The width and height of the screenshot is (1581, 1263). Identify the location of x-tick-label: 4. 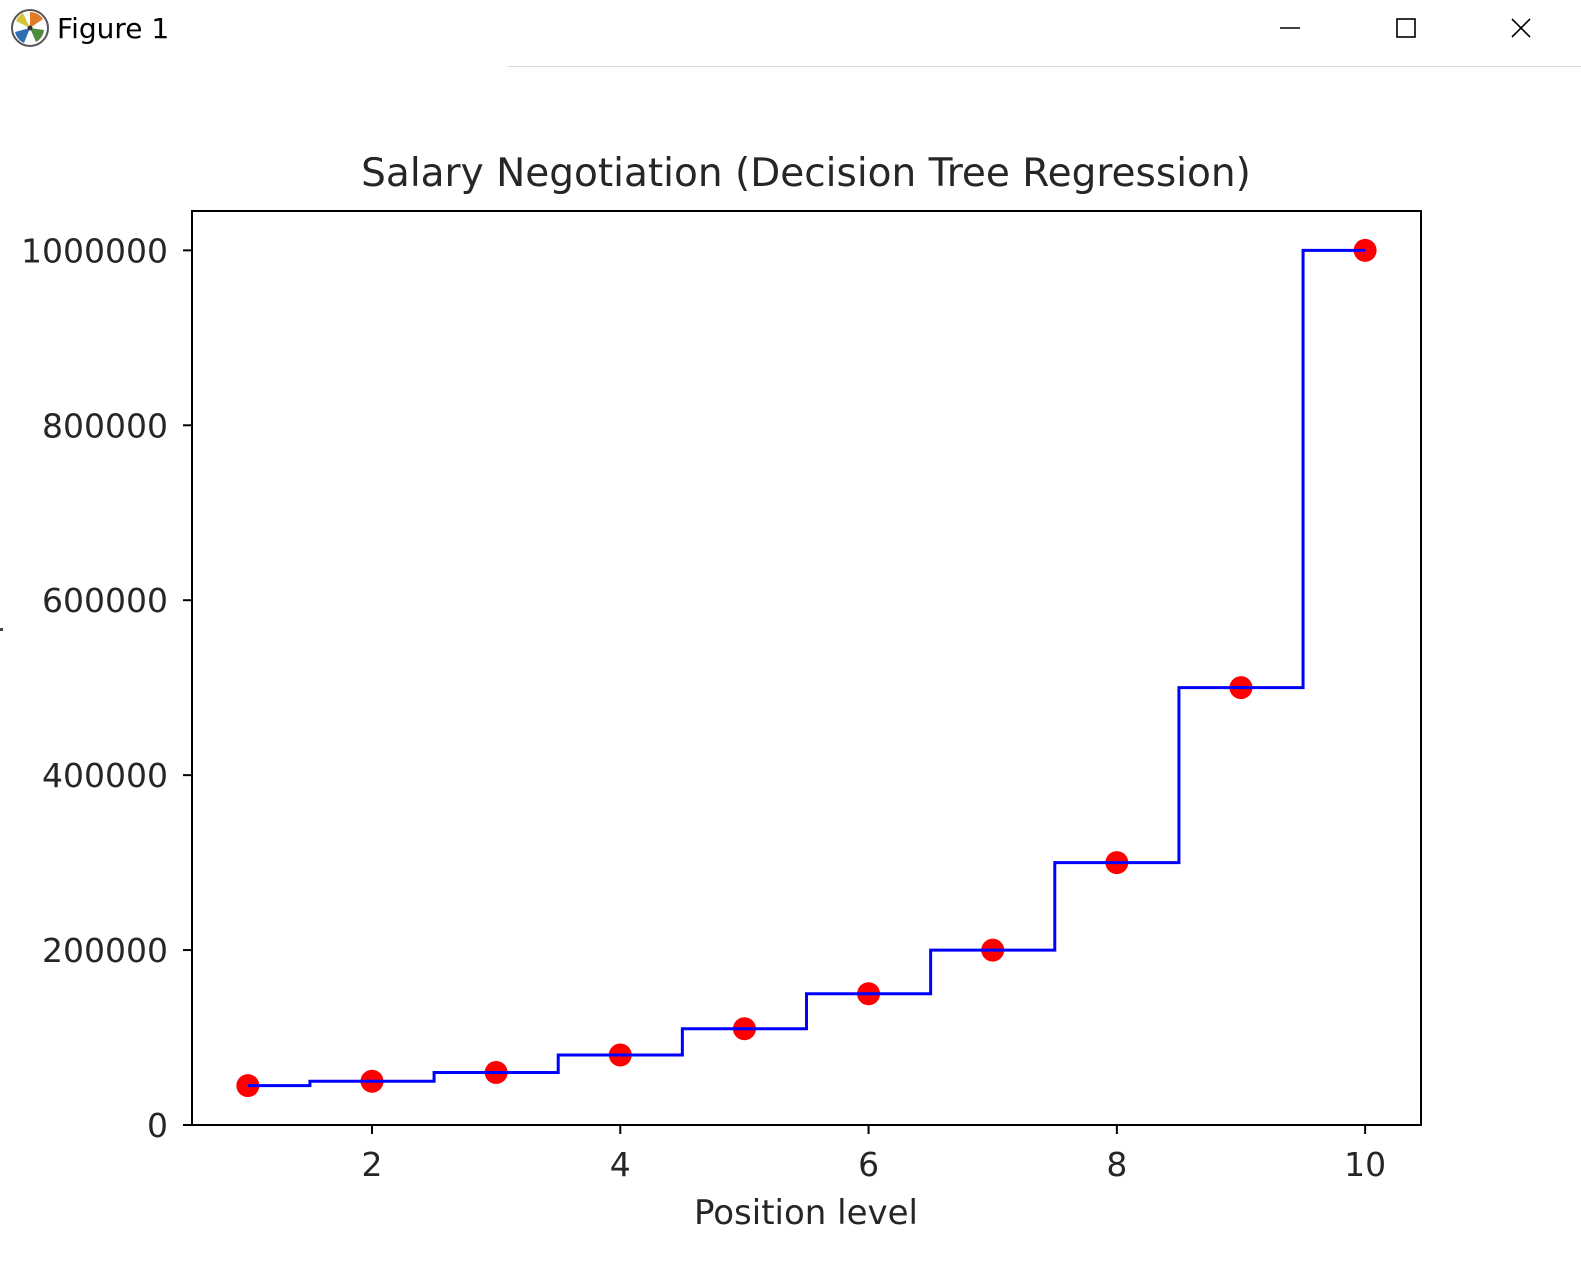
(620, 1164).